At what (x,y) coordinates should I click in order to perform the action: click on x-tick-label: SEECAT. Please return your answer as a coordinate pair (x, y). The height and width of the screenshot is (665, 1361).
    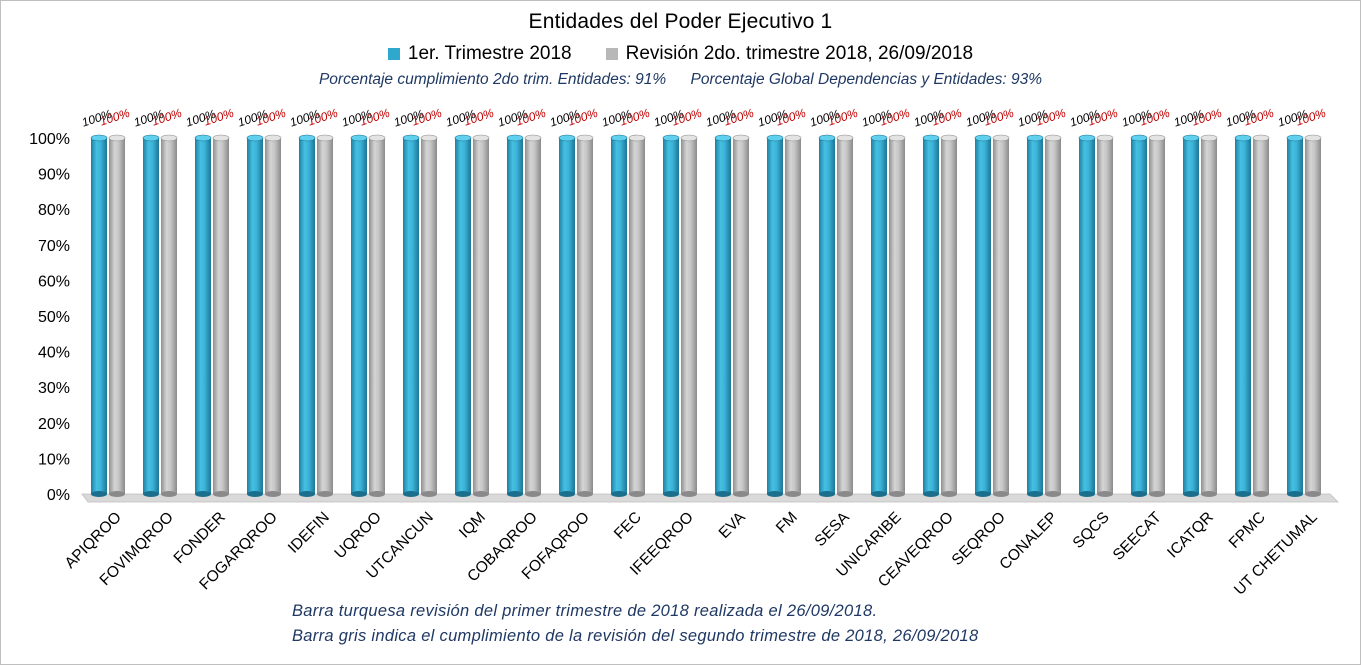
    Looking at the image, I should click on (1137, 535).